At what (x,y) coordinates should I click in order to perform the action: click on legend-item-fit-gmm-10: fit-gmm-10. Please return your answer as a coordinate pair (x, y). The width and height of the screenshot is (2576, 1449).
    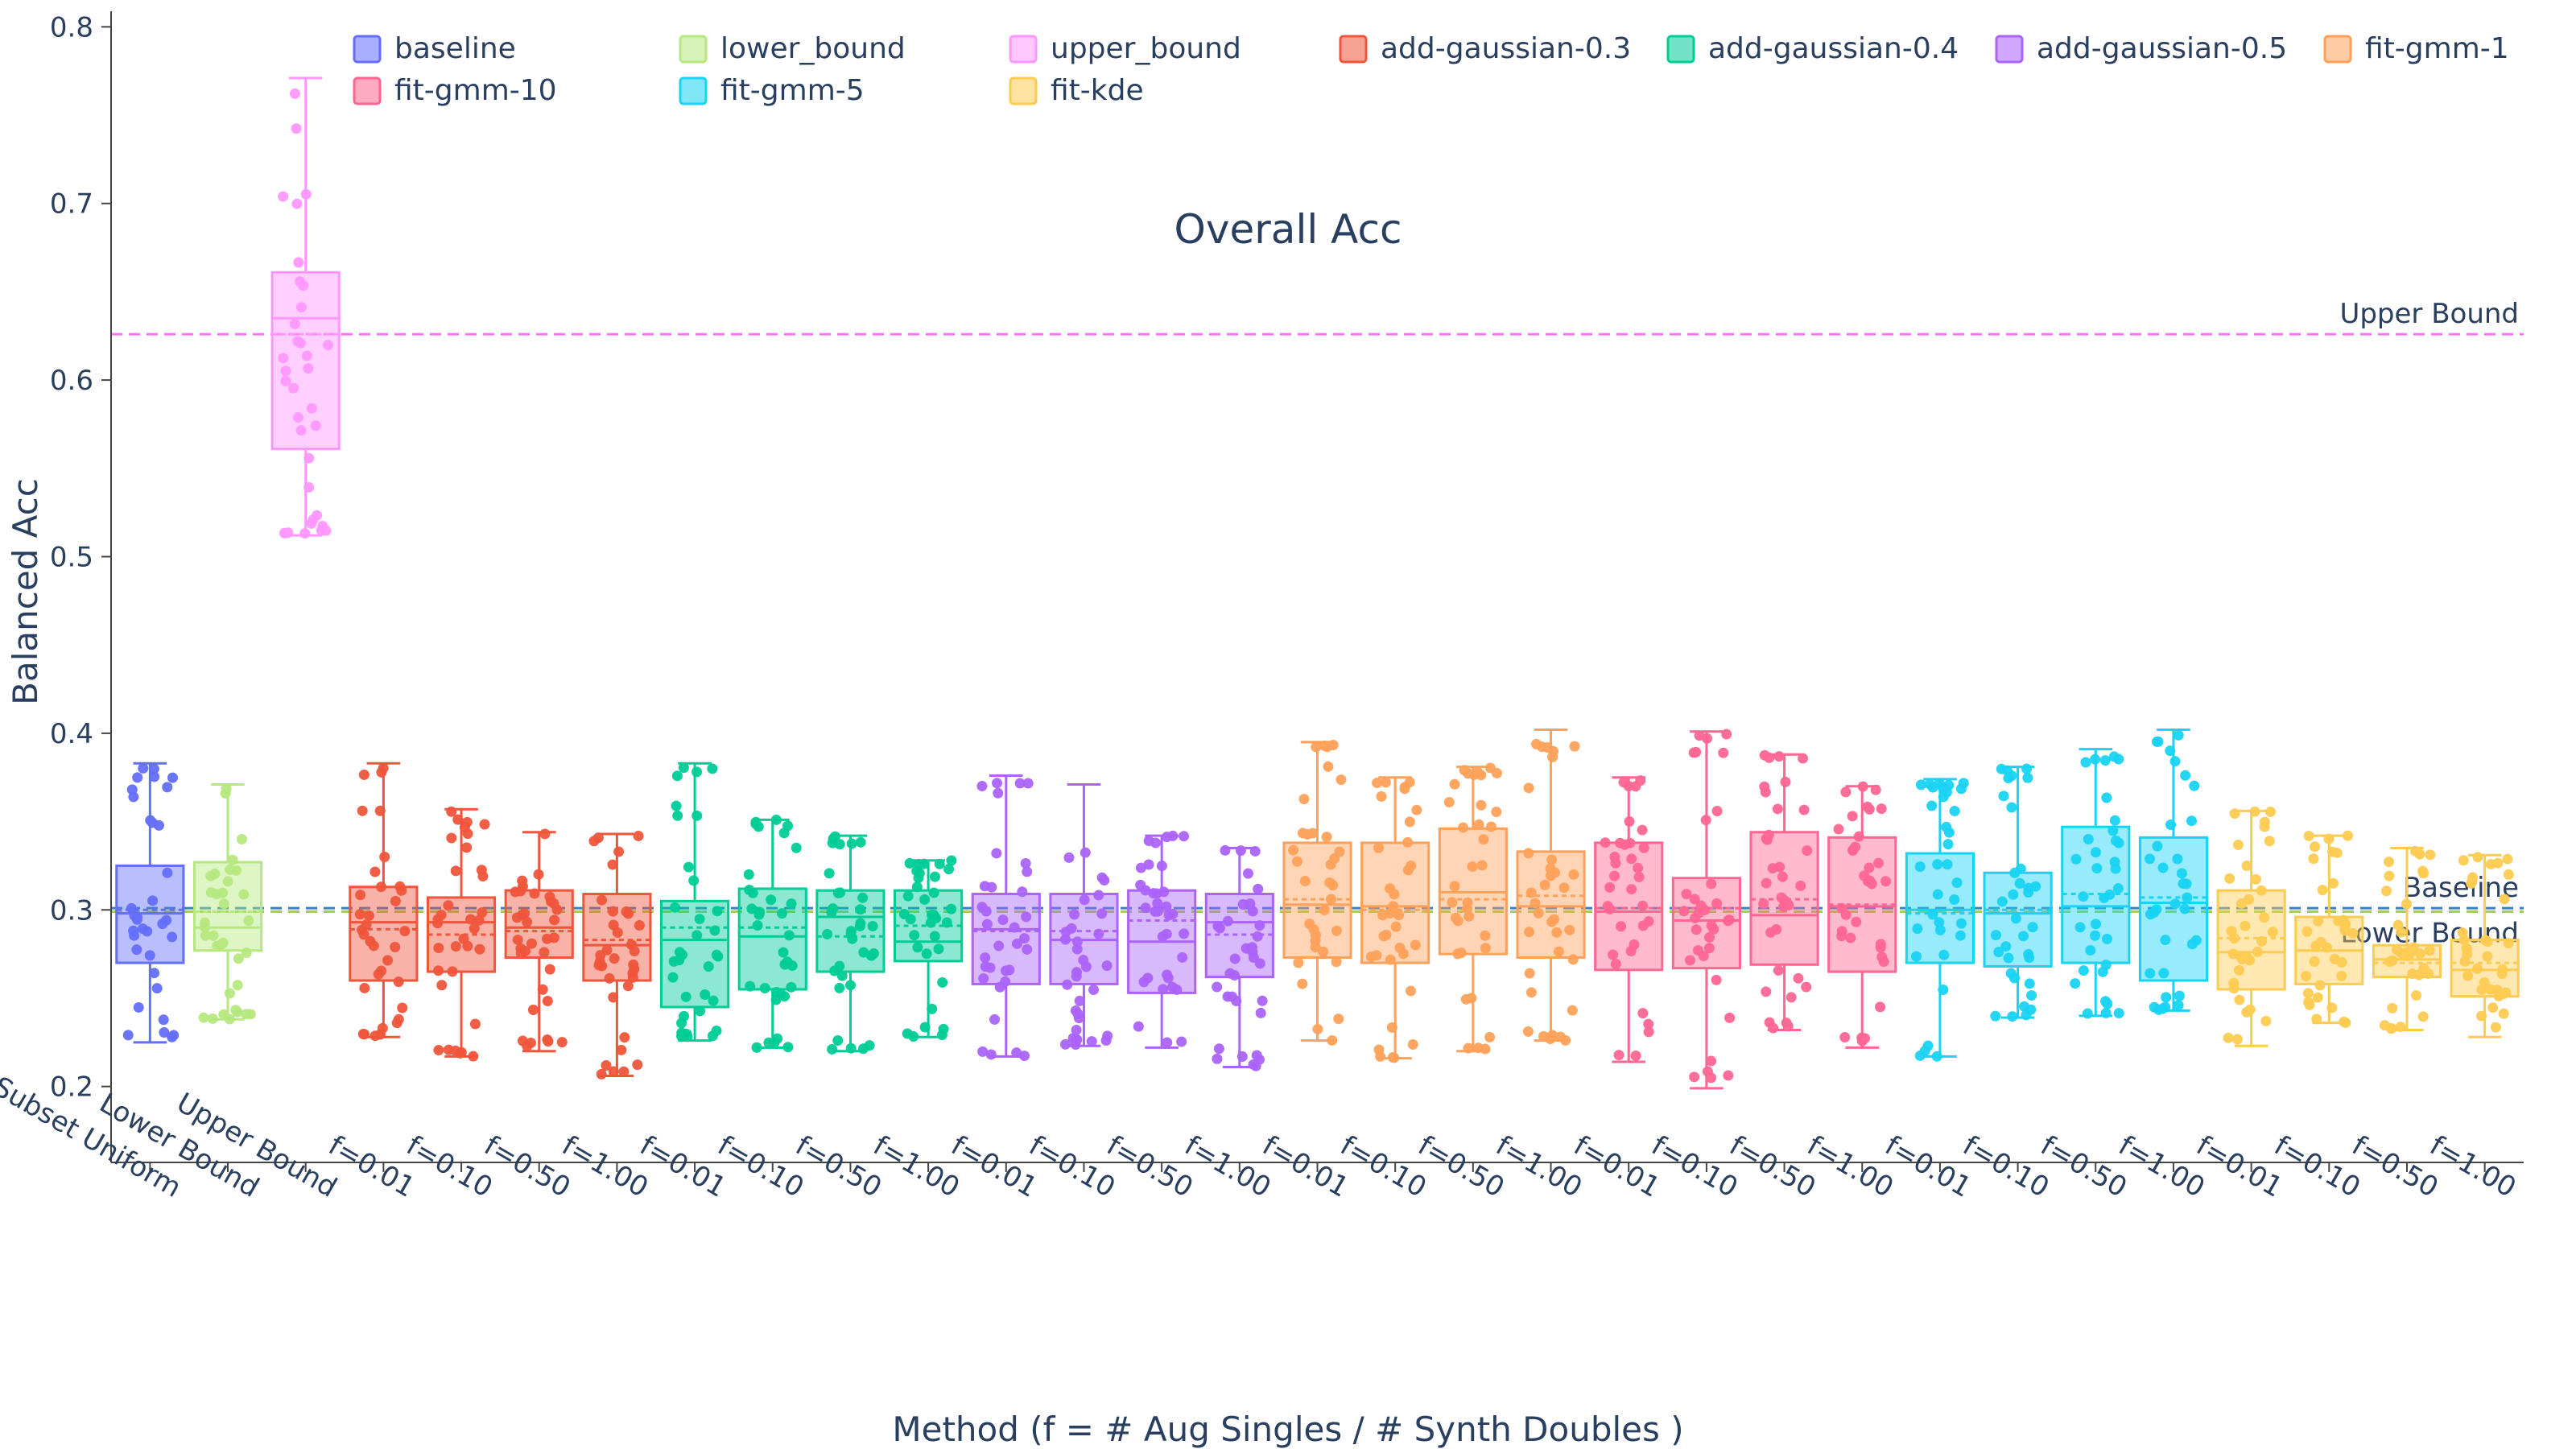
    Looking at the image, I should click on (455, 90).